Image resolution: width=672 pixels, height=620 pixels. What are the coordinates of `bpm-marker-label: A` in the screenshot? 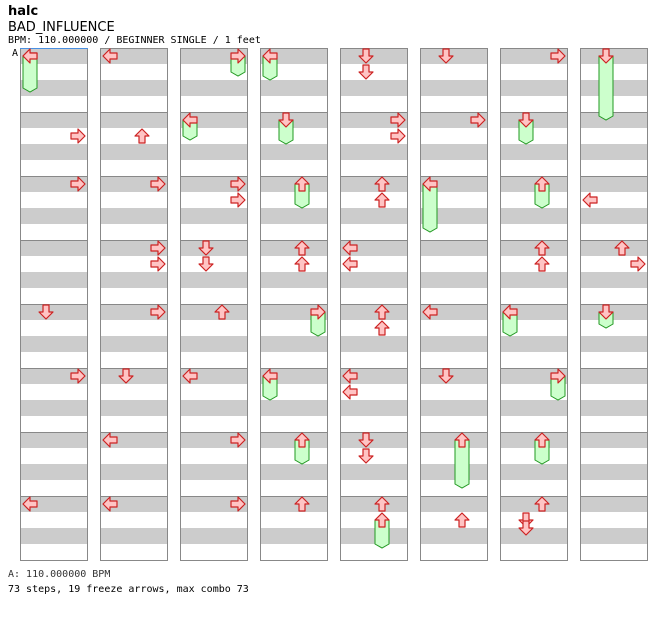 It's located at (15, 53).